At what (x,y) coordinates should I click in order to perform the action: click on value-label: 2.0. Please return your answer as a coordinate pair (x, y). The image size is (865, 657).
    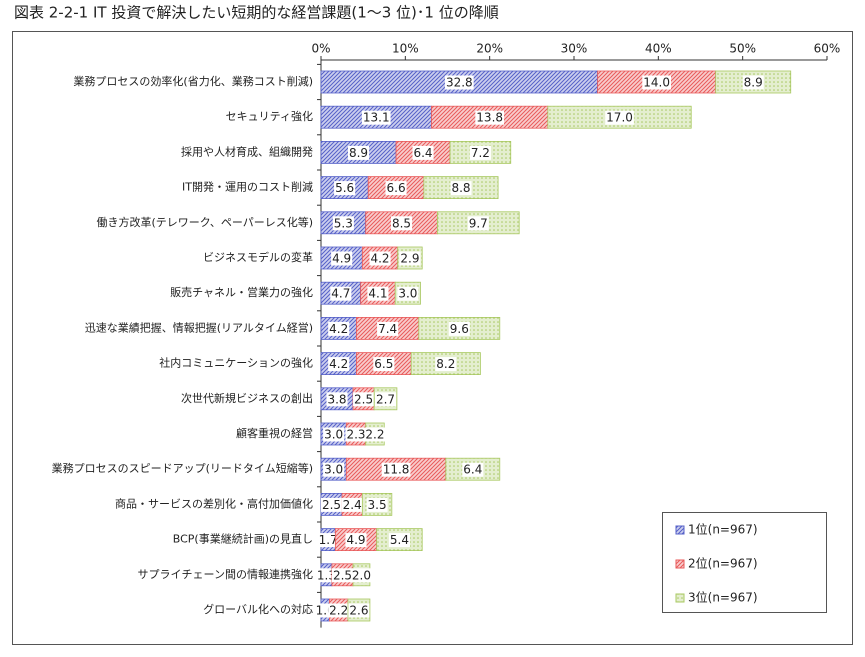
    Looking at the image, I should click on (361, 575).